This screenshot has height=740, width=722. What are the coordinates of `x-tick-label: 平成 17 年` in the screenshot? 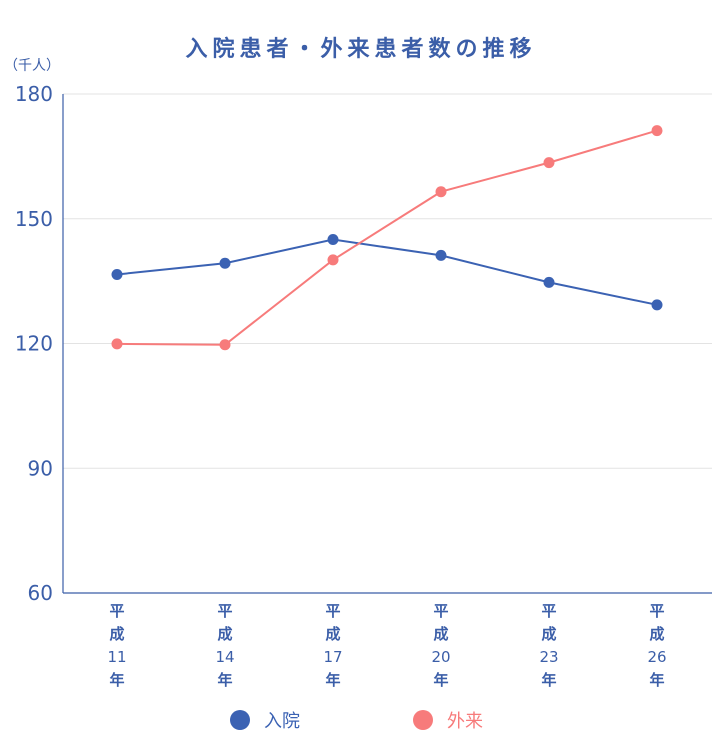 It's located at (332, 645).